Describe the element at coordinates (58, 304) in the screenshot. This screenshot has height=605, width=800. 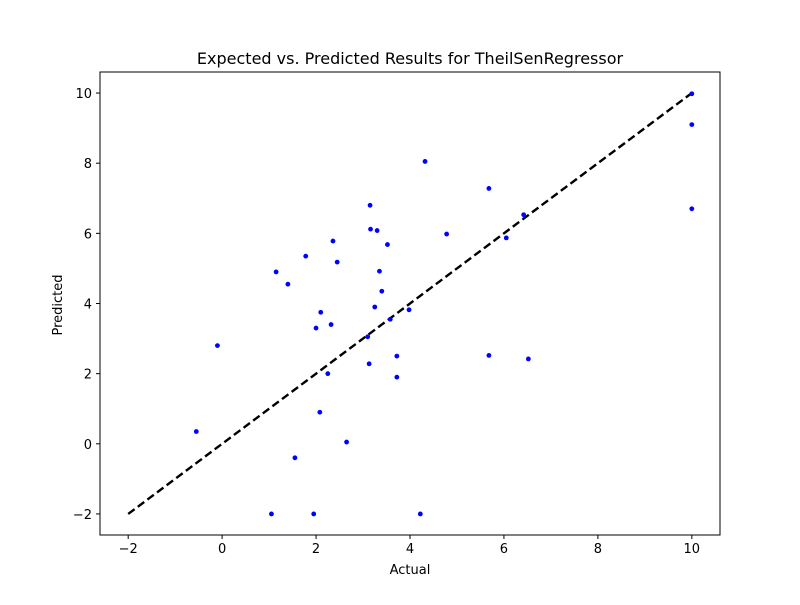
I see `y-axis-label: Predicted` at that location.